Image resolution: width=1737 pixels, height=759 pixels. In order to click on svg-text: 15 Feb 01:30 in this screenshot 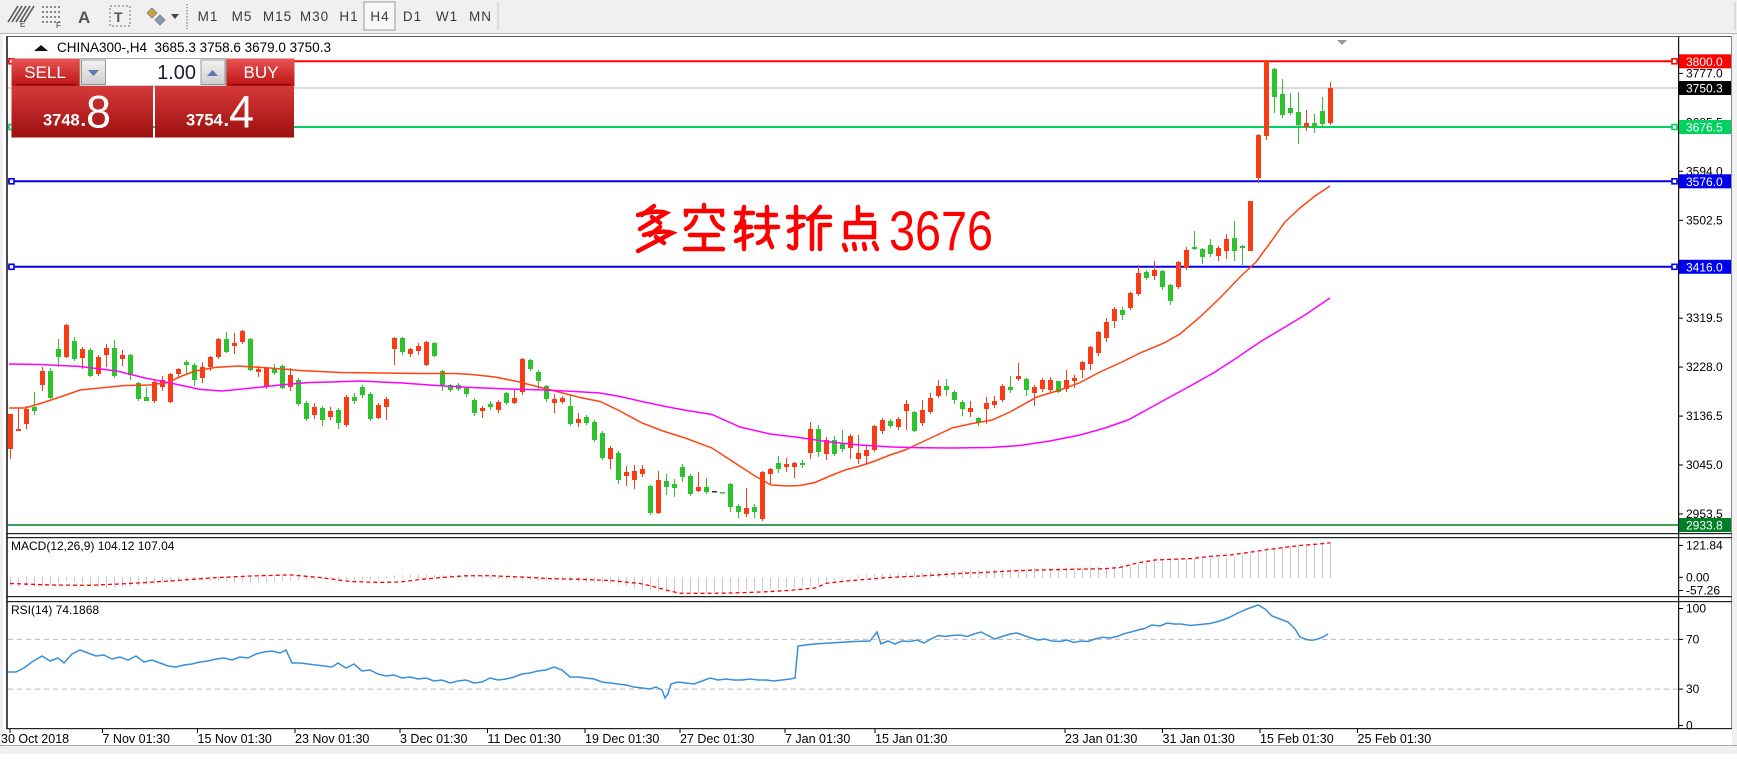, I will do `click(1297, 739)`.